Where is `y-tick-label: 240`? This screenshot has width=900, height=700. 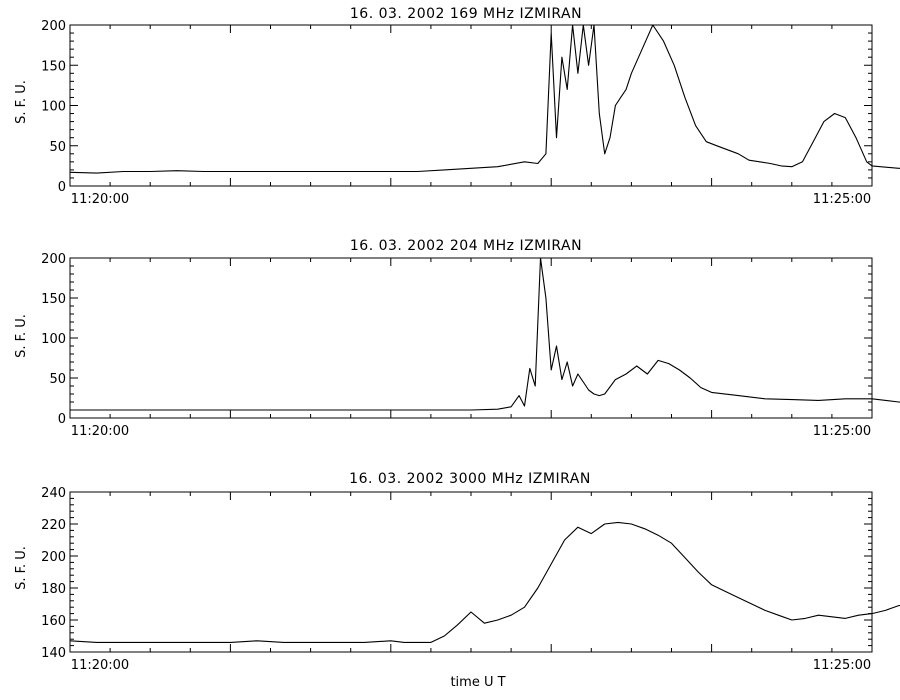 y-tick-label: 240 is located at coordinates (53, 493).